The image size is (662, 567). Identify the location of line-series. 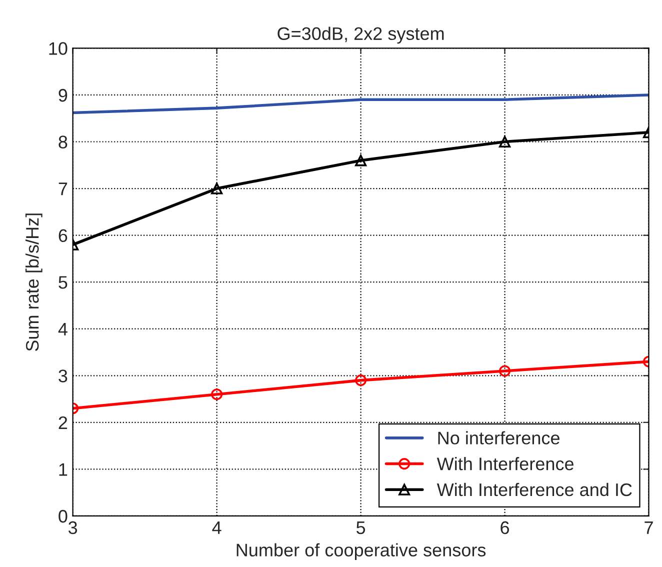
(360, 104).